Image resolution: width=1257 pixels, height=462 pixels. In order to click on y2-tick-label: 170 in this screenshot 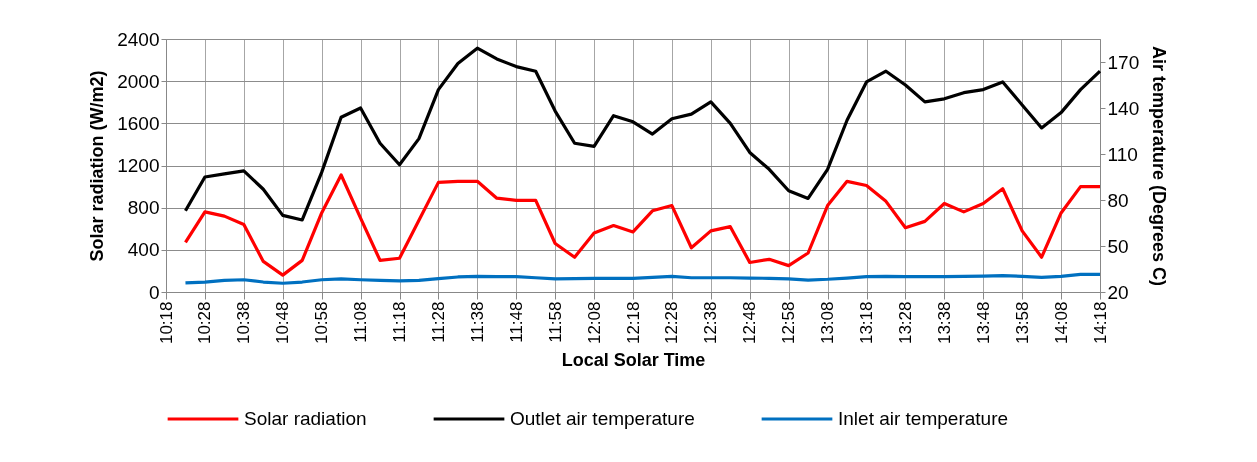, I will do `click(1123, 62)`.